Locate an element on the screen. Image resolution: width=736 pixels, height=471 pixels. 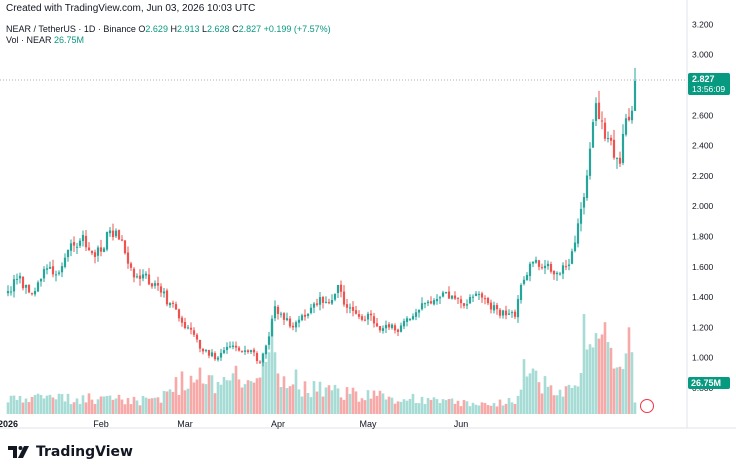
high-label: H is located at coordinates (173, 29).